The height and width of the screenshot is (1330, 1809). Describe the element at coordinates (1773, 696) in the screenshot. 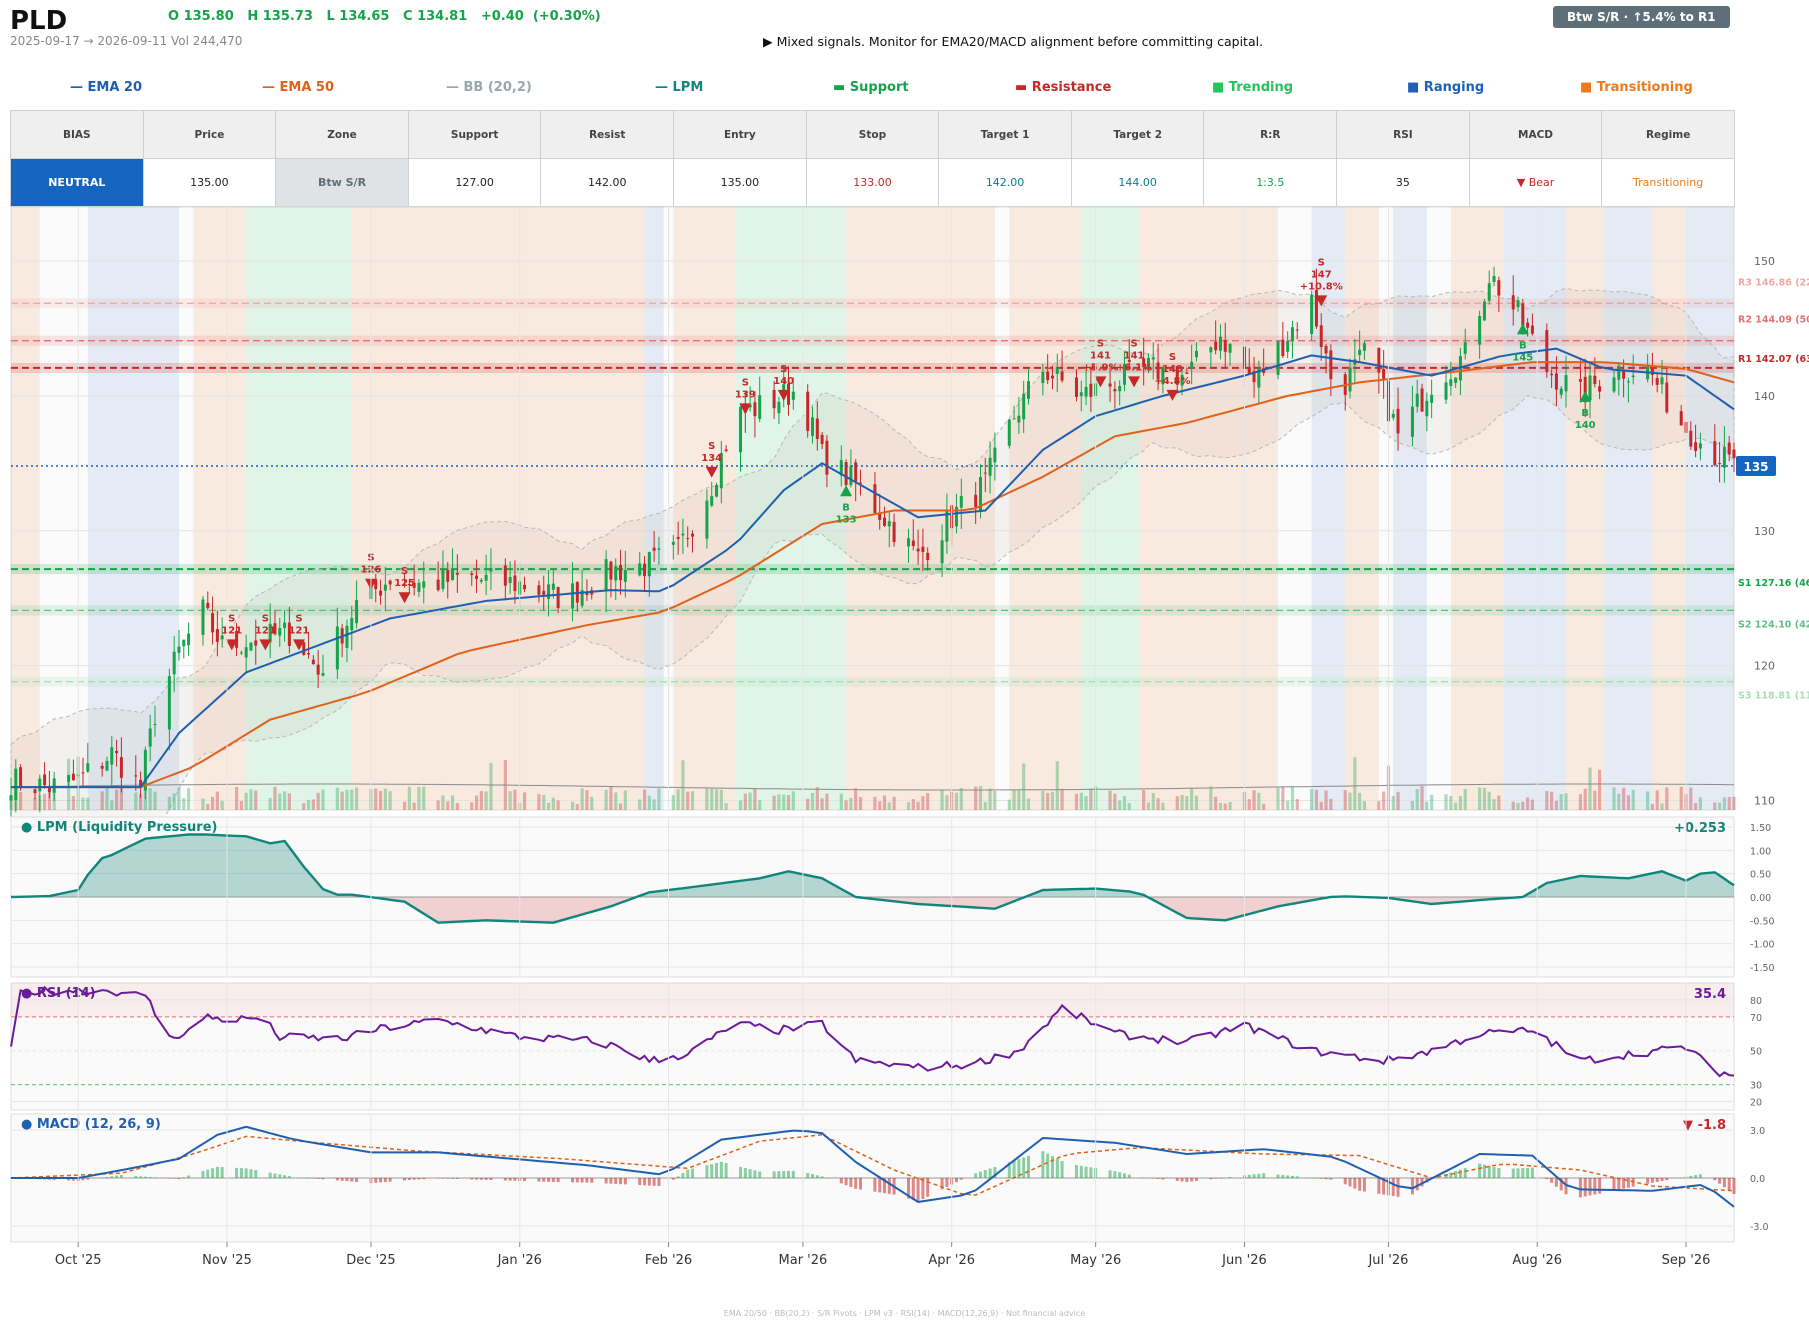

I see `sr-level-label: S3 118.81 (11x)` at that location.